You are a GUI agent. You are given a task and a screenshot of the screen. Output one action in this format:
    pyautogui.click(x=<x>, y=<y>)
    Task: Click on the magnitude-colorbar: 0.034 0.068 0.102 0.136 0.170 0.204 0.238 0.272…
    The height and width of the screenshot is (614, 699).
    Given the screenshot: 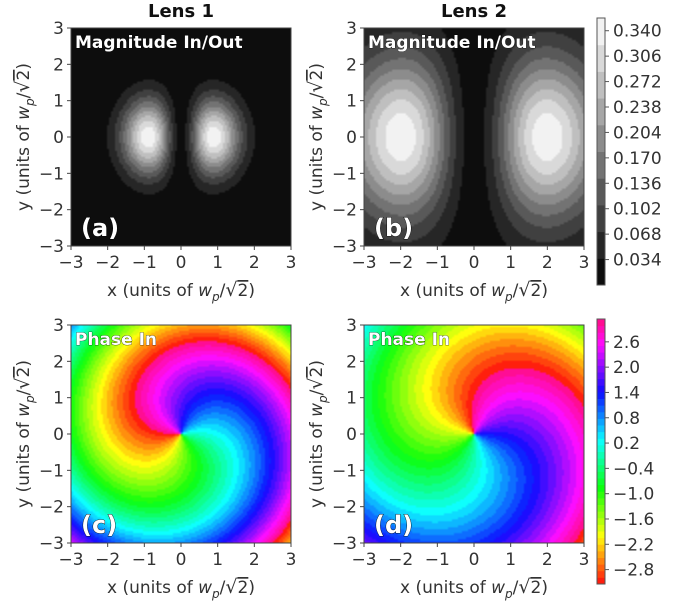 What is the action you would take?
    pyautogui.click(x=629, y=151)
    